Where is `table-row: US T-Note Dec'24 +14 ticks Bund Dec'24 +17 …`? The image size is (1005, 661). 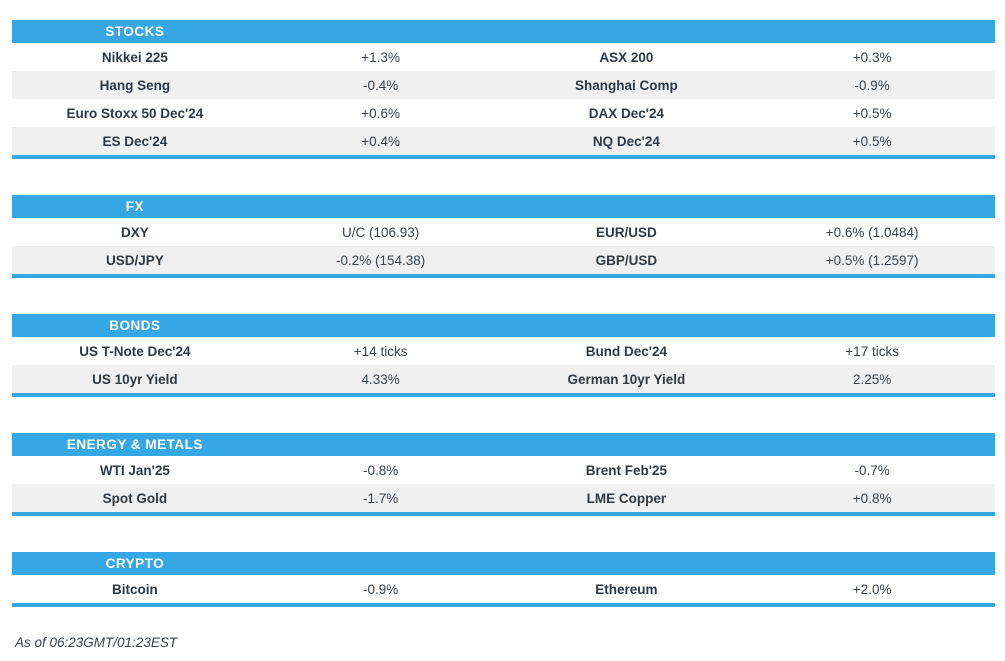 table-row: US T-Note Dec'24 +14 ticks Bund Dec'24 +17 … is located at coordinates (503, 351).